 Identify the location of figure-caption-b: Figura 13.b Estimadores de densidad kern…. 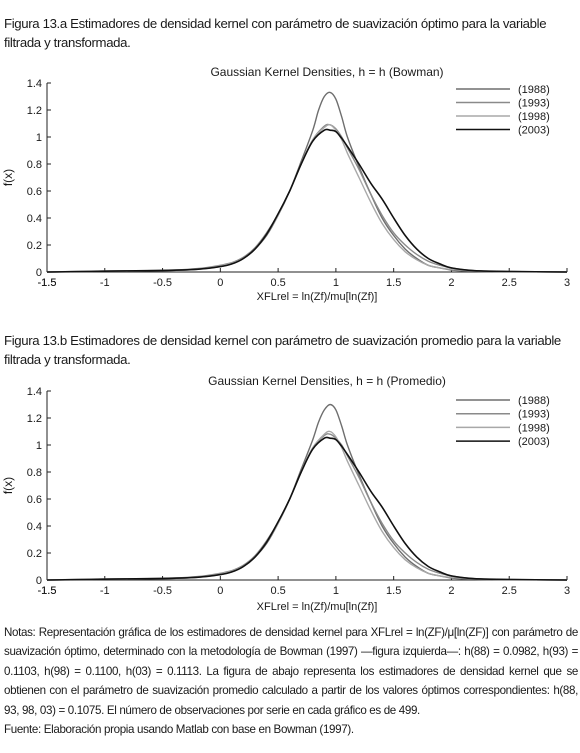
(282, 350).